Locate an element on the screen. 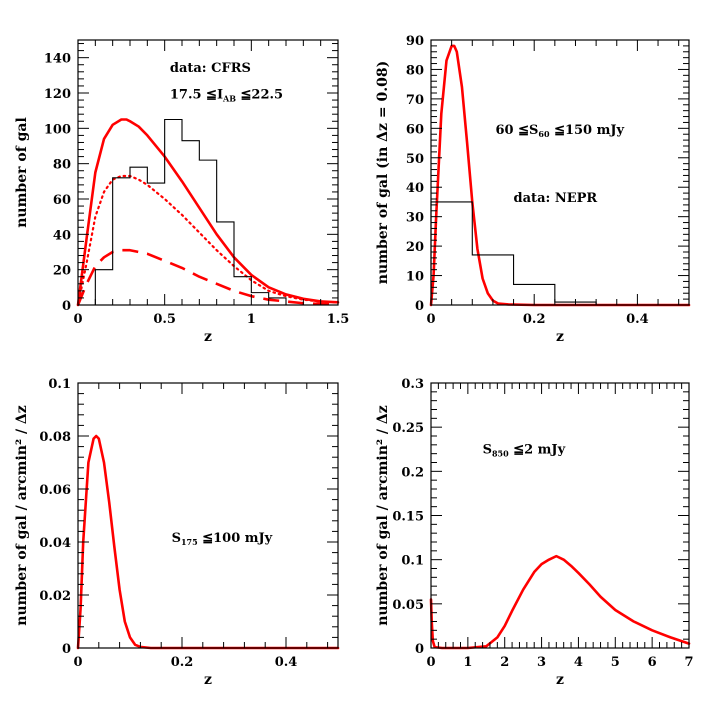 The height and width of the screenshot is (727, 727). x-tick-label: 0.5 is located at coordinates (164, 319).